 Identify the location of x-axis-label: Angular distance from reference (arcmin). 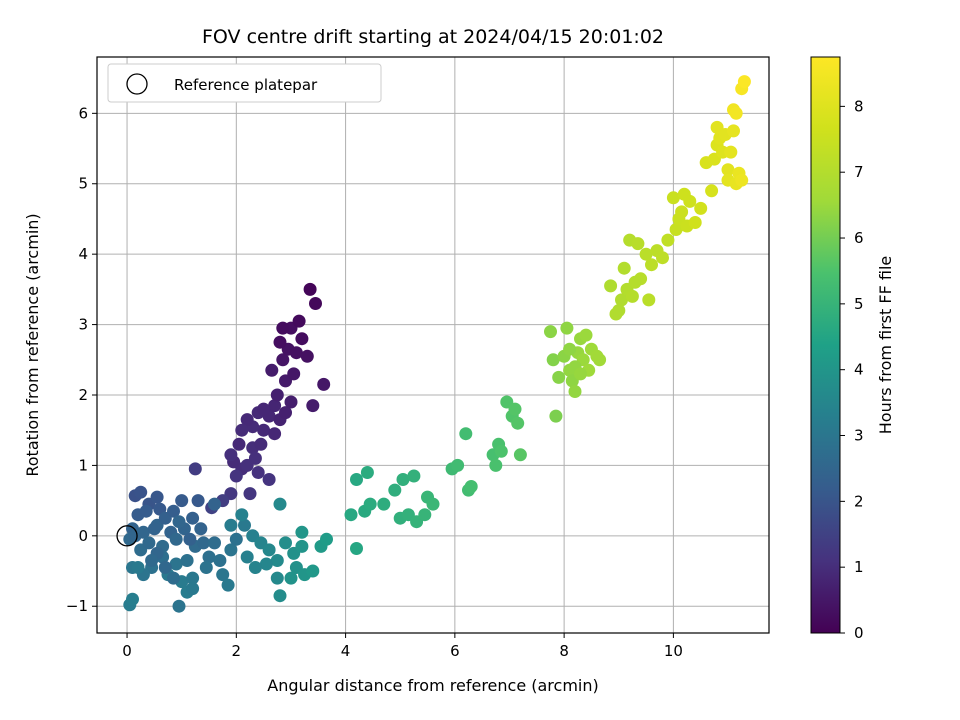
(432, 685).